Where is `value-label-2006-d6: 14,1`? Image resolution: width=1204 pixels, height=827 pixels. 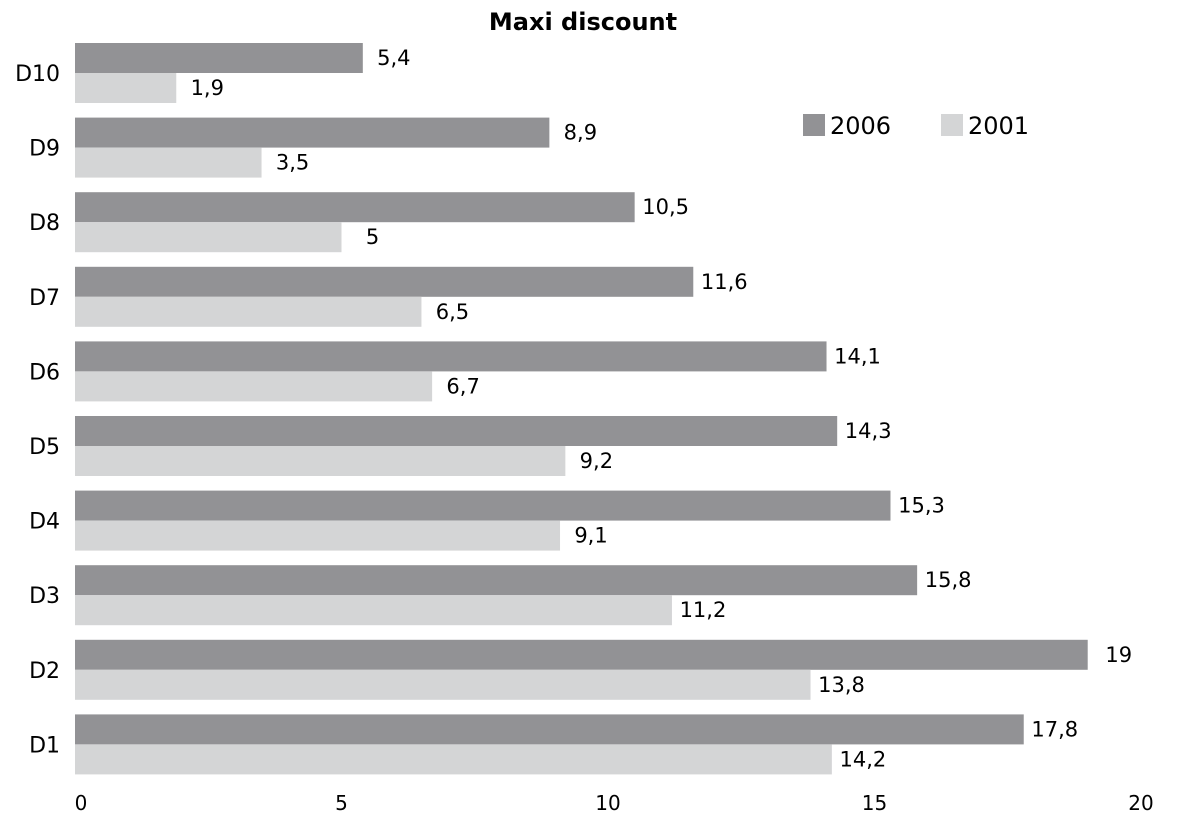 value-label-2006-d6: 14,1 is located at coordinates (857, 356).